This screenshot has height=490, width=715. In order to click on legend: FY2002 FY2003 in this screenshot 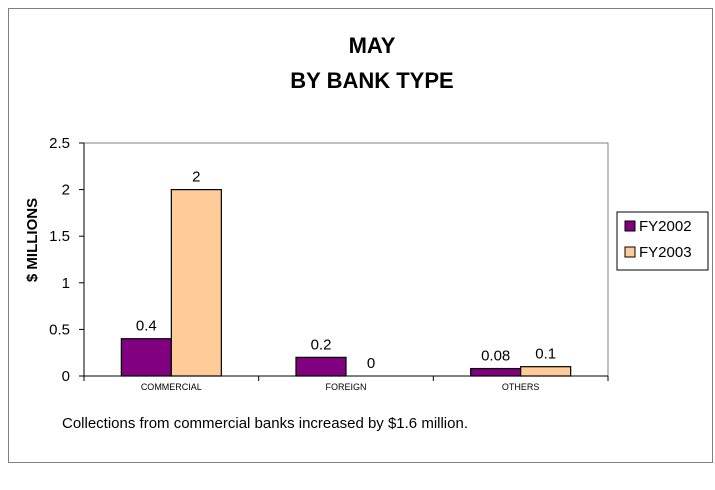, I will do `click(662, 241)`.